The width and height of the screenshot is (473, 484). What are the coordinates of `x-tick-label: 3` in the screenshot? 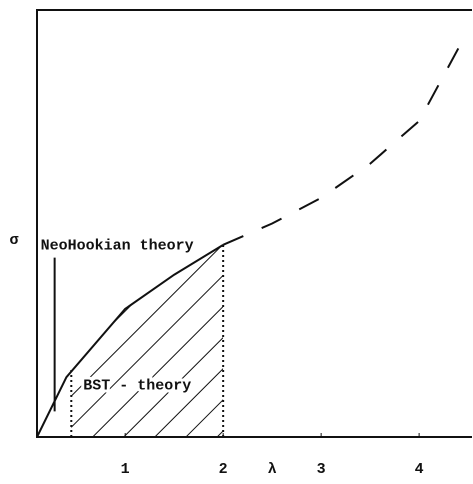 It's located at (321, 469).